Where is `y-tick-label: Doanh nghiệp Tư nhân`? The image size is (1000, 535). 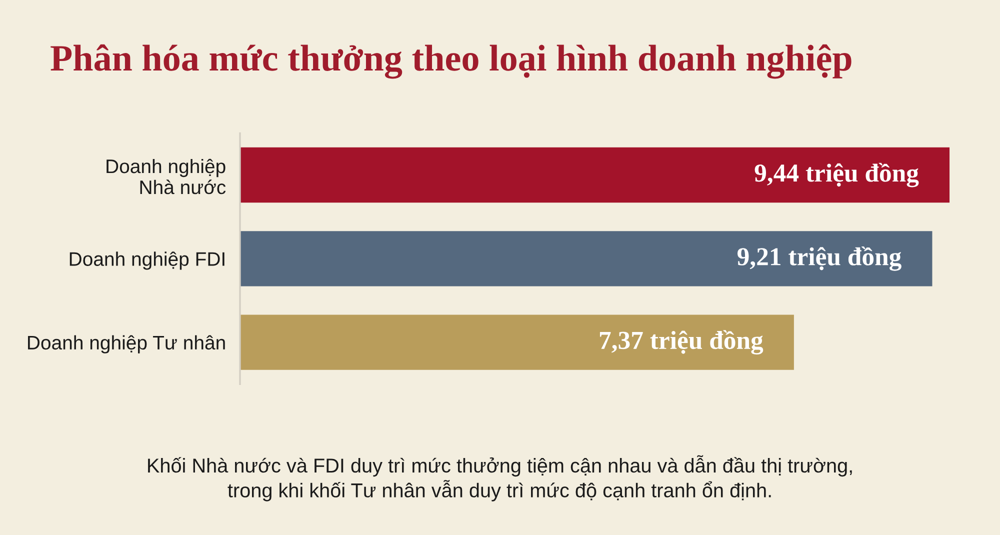
y-tick-label: Doanh nghiệp Tư nhân is located at coordinates (126, 344).